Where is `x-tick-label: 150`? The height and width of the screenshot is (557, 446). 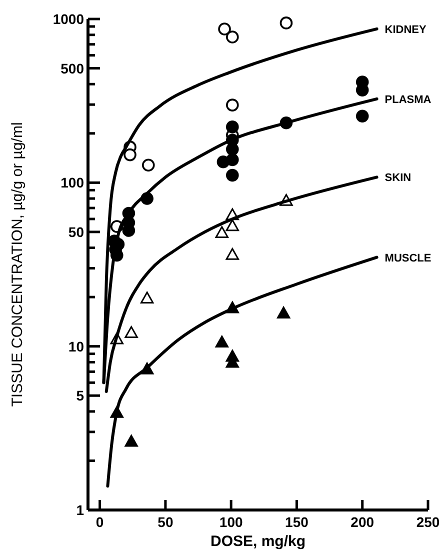
x-tick-label: 150 is located at coordinates (297, 522).